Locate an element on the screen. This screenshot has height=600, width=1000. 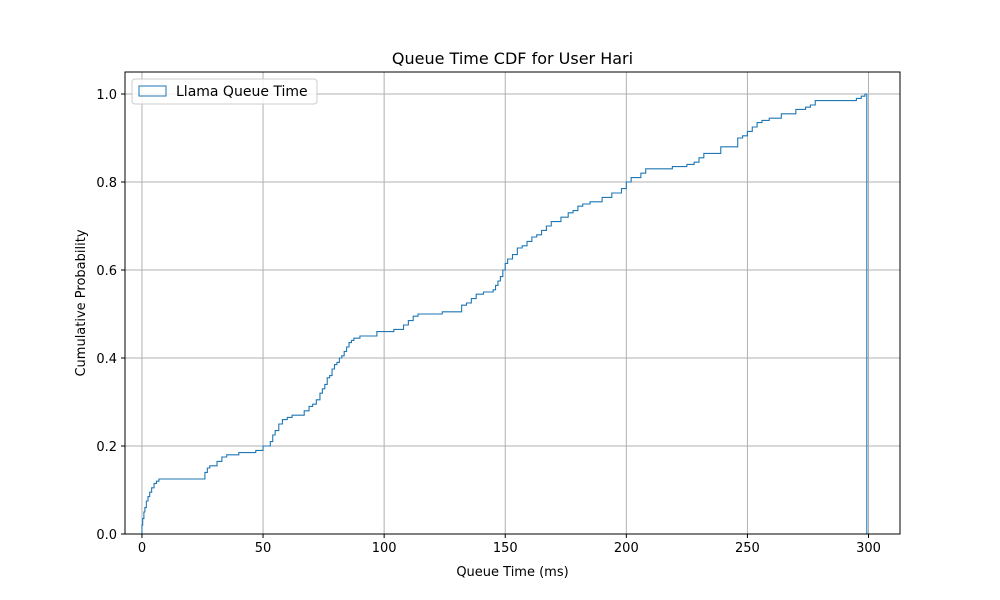
y-tick-label: 0.6 is located at coordinates (106, 271).